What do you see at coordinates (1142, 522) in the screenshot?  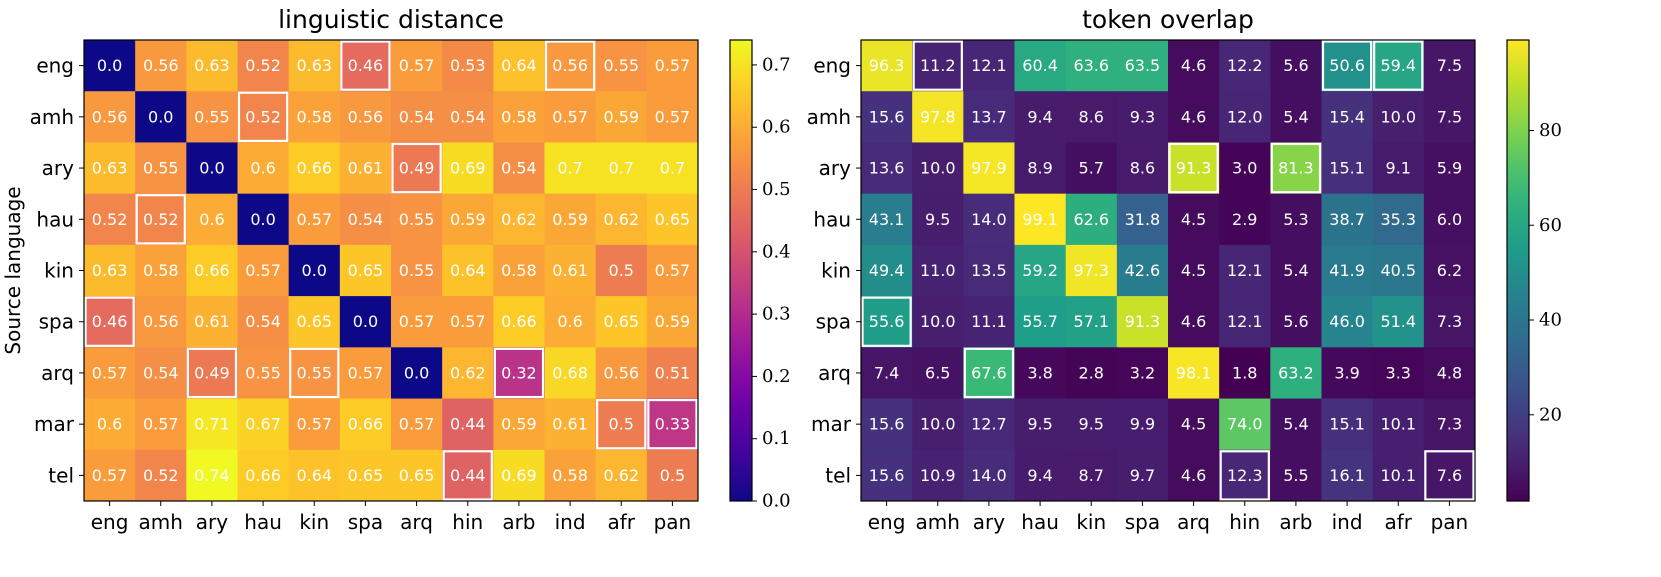 I see `x-tick-label: spa` at bounding box center [1142, 522].